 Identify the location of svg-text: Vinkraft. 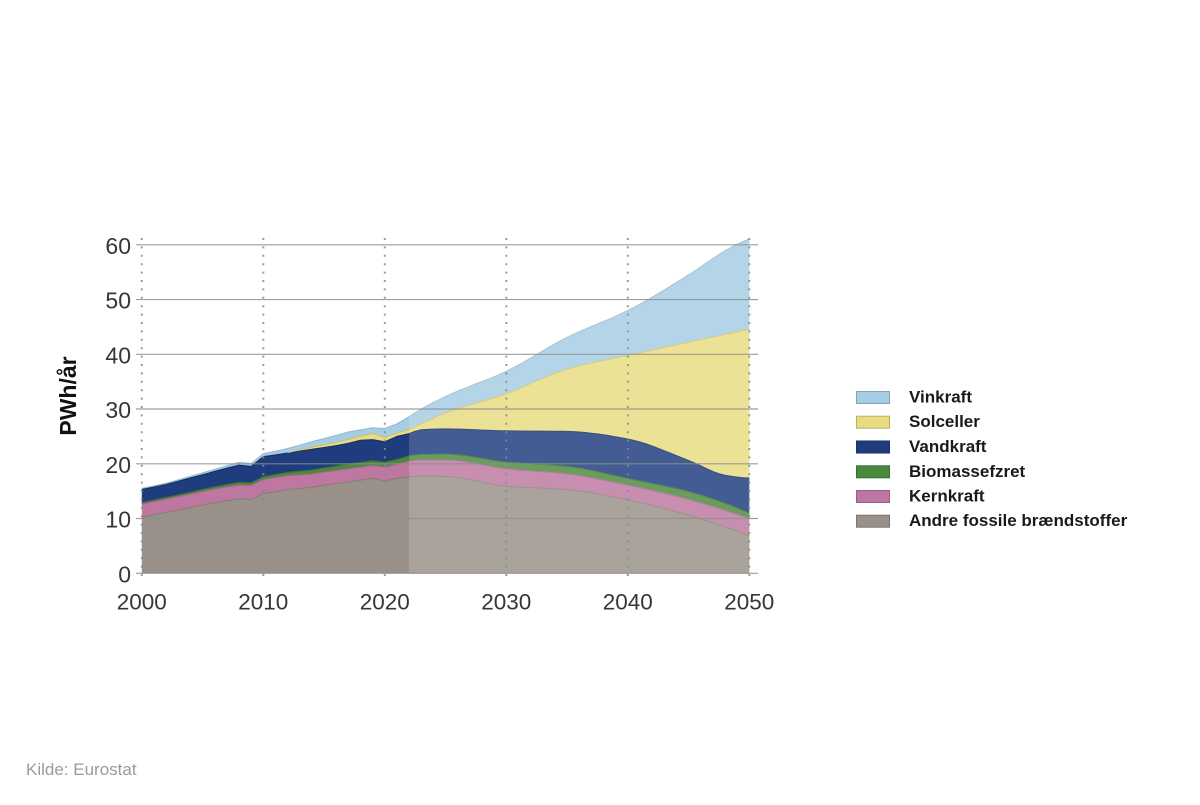
(940, 397).